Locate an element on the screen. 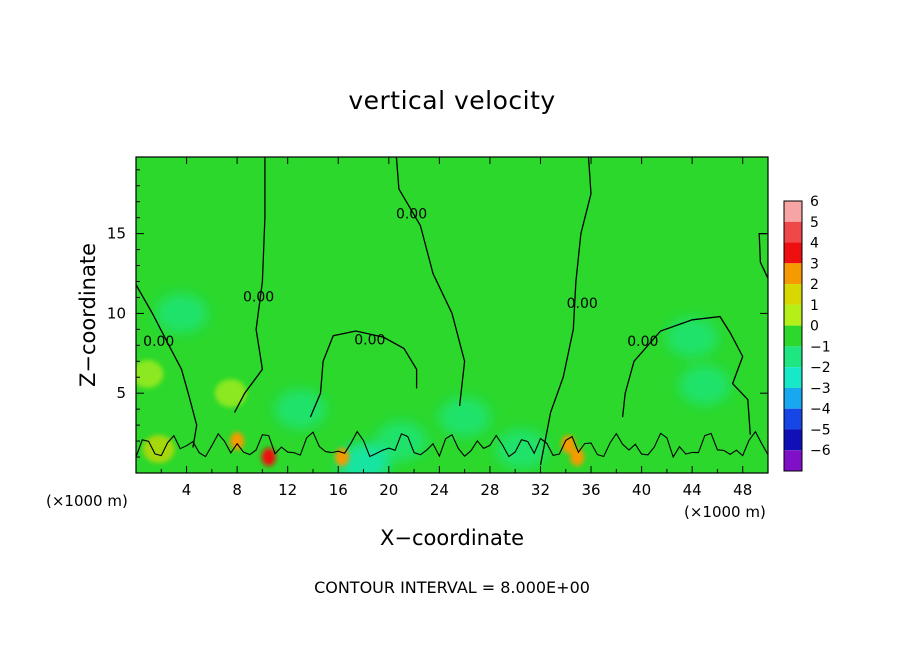 Image resolution: width=904 pixels, height=654 pixels. colorbar-label: 4 is located at coordinates (814, 244).